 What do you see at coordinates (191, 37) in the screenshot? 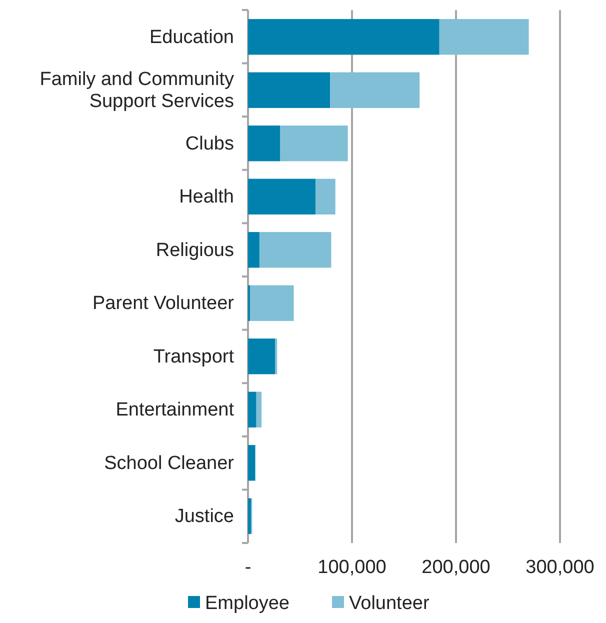
I see `y-tick-label: Education` at bounding box center [191, 37].